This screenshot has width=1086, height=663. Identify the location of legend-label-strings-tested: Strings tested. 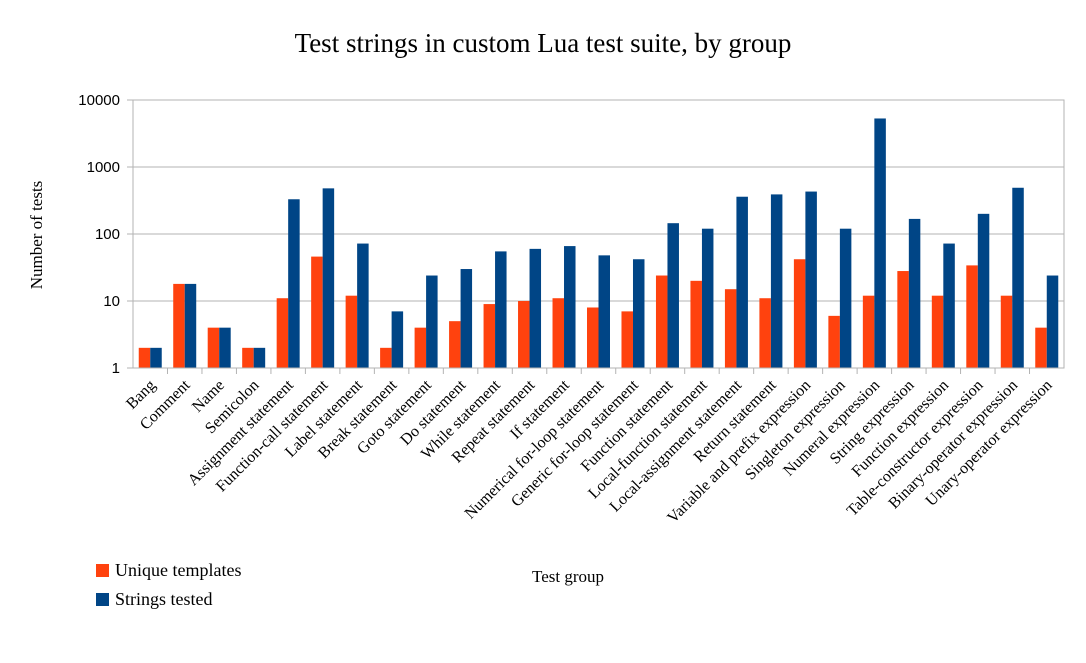
(164, 599).